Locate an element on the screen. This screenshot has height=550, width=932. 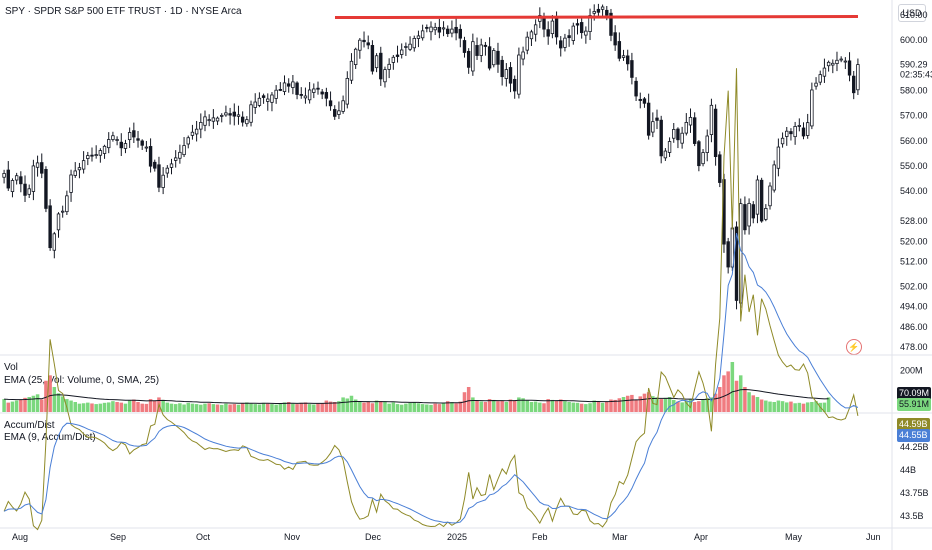
volume-ema-label: EMA (25, Vol: Volume, 0, SMA, 25) is located at coordinates (82, 380).